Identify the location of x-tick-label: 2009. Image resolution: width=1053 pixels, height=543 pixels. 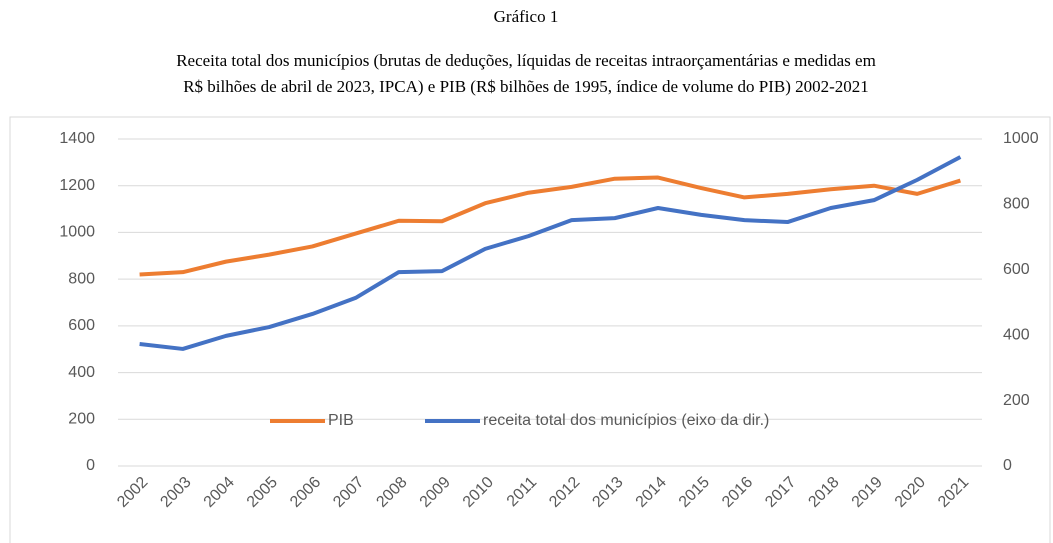
(435, 492).